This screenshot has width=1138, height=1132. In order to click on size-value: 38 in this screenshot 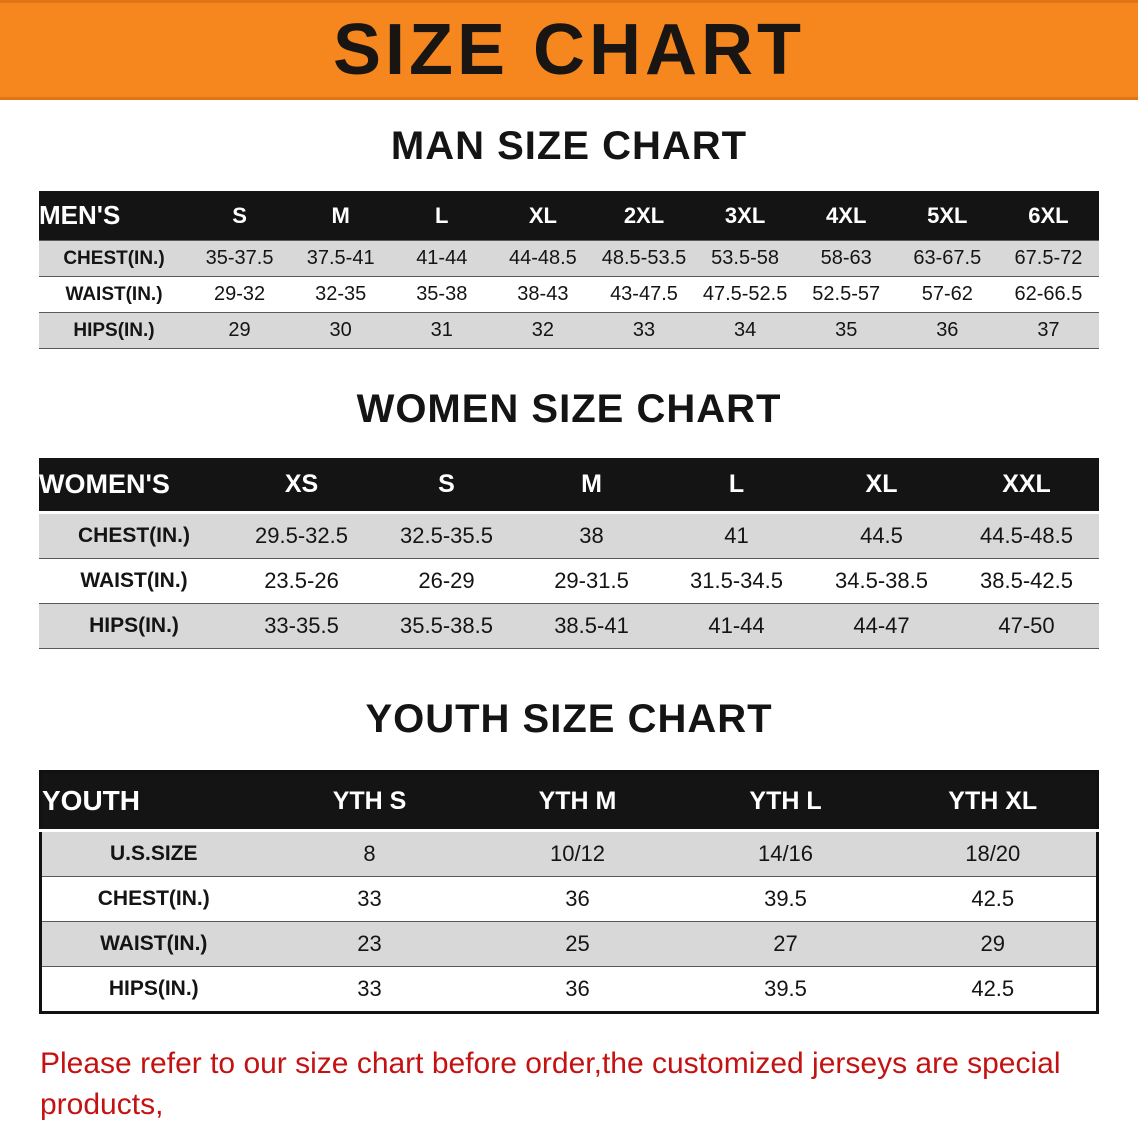, I will do `click(591, 535)`.